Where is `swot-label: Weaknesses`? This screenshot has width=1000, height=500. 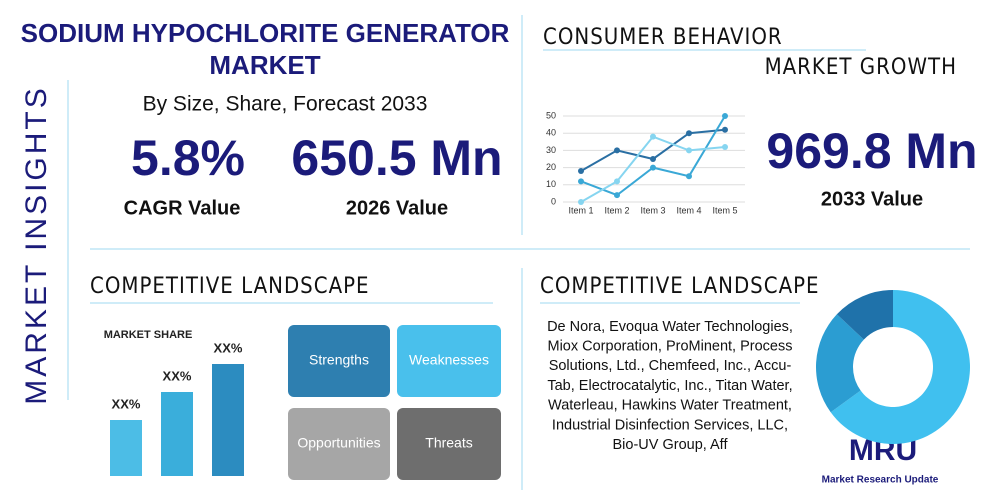
swot-label: Weaknesses is located at coordinates (449, 360).